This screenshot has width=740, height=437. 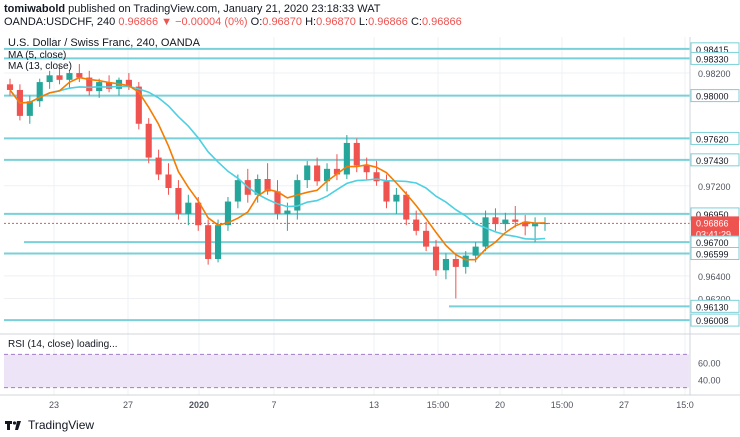 What do you see at coordinates (104, 43) in the screenshot?
I see `chart-title: U.S. Dollar / Swiss Franc, 240, OANDA` at bounding box center [104, 43].